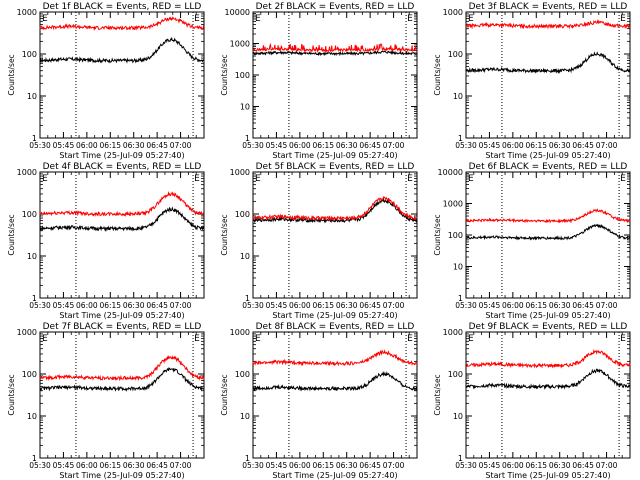  I want to click on chart-title: Det 1f BLACK = Events, RED = LLD, so click(122, 7).